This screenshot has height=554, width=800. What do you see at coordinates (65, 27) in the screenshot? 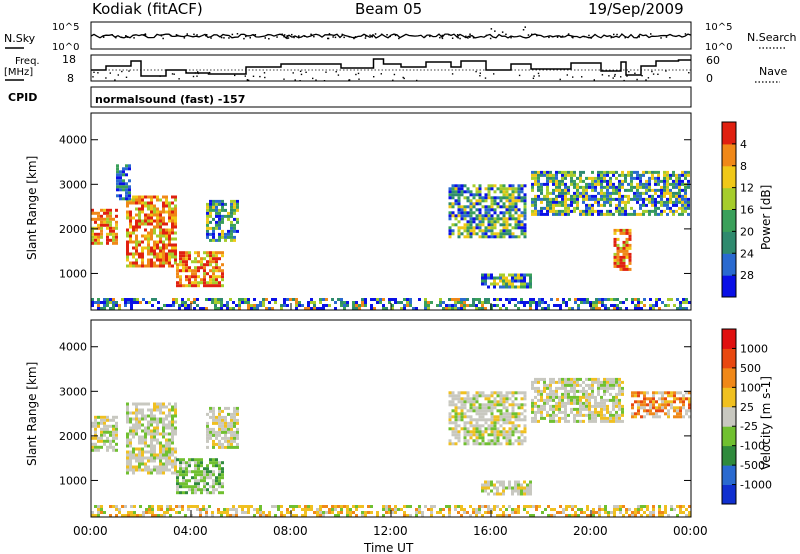
I see `nsky-tick-top: 10^5` at bounding box center [65, 27].